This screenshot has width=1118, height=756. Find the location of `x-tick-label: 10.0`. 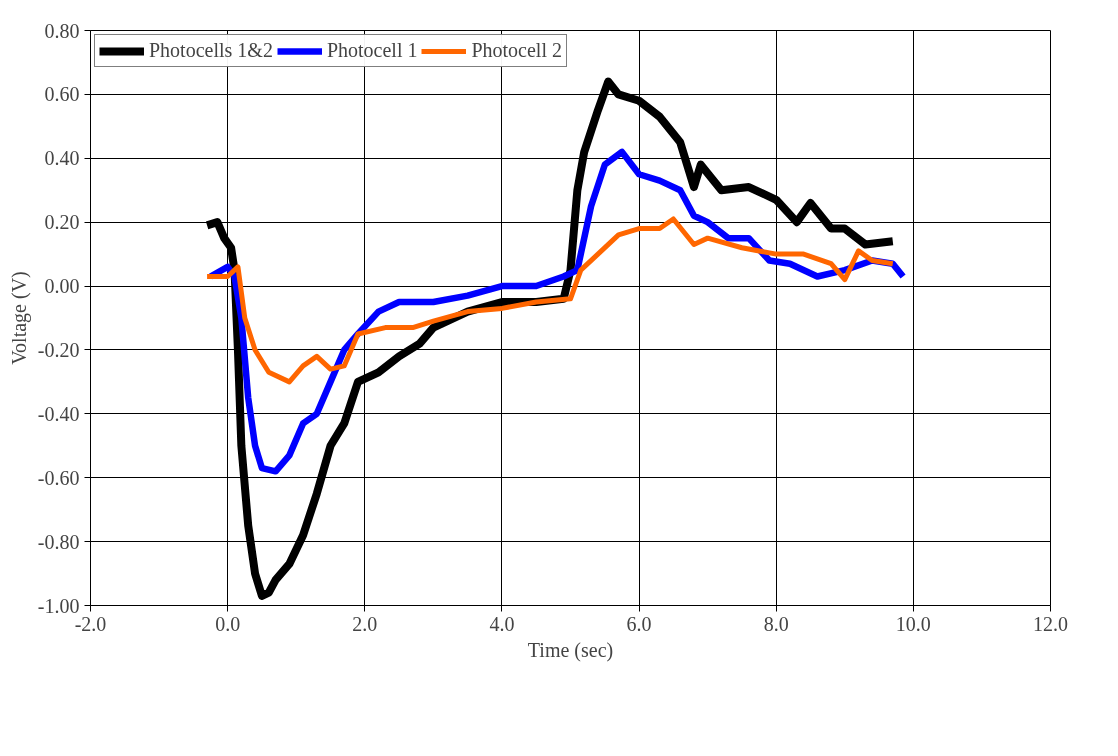

x-tick-label: 10.0 is located at coordinates (913, 623).